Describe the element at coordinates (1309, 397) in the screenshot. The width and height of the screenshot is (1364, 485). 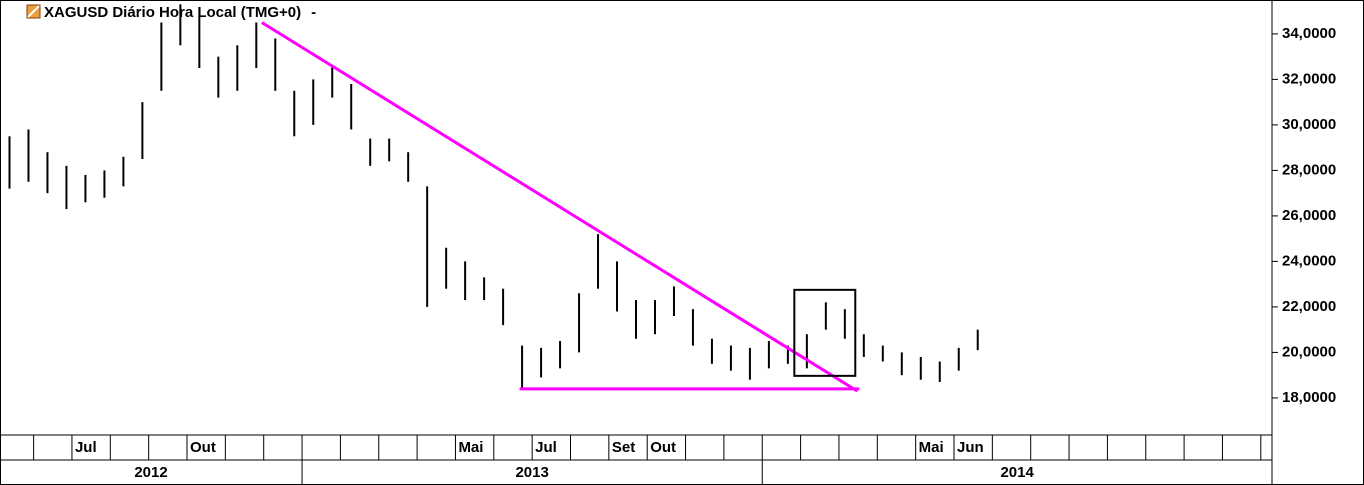
I see `y-tick-label: 18,0000` at that location.